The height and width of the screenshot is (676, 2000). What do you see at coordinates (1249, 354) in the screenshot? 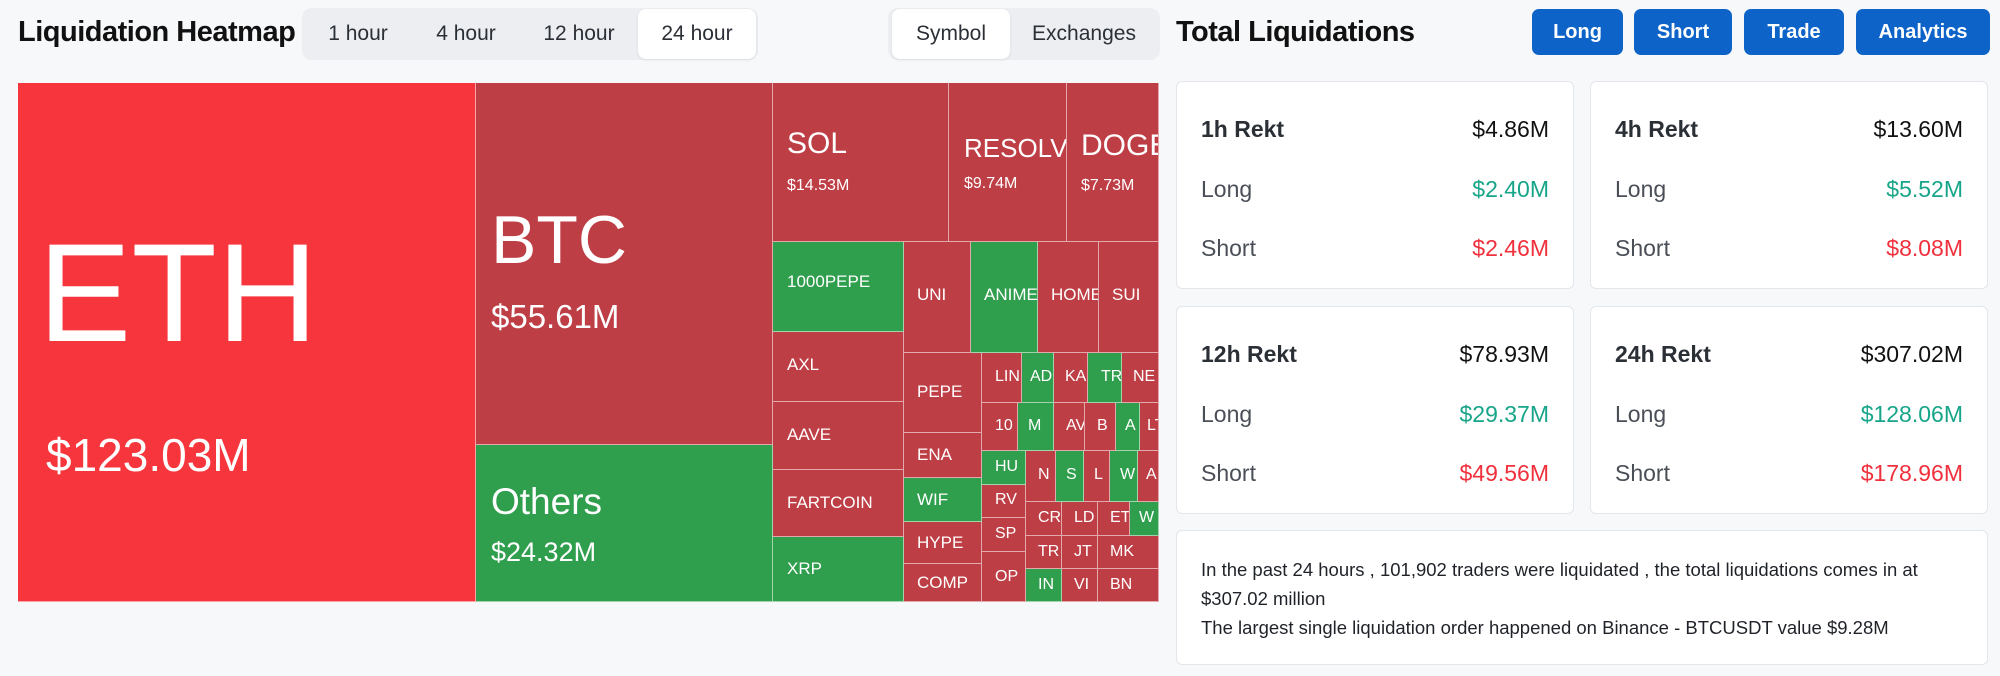
I see `card-title: 12h Rekt` at bounding box center [1249, 354].